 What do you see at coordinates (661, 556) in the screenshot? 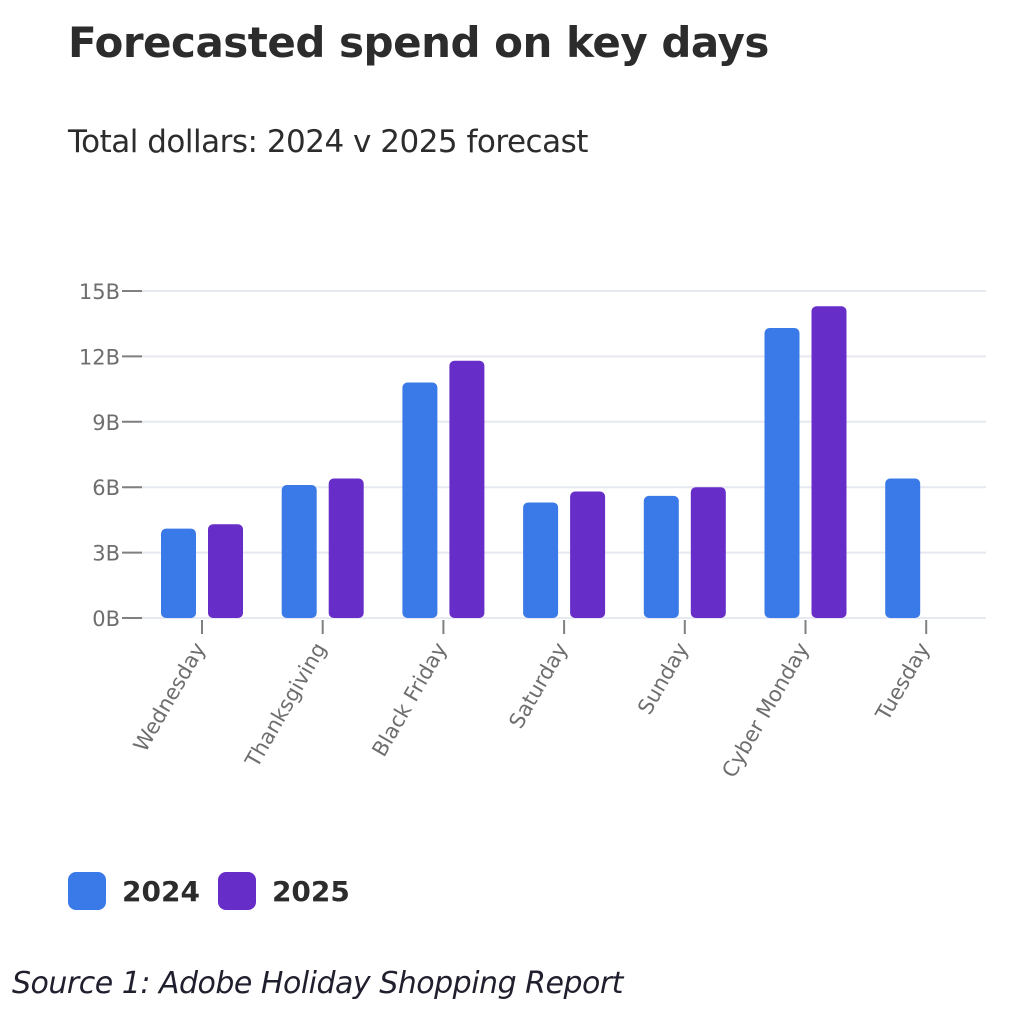
I see `bar-2024-sunday` at bounding box center [661, 556].